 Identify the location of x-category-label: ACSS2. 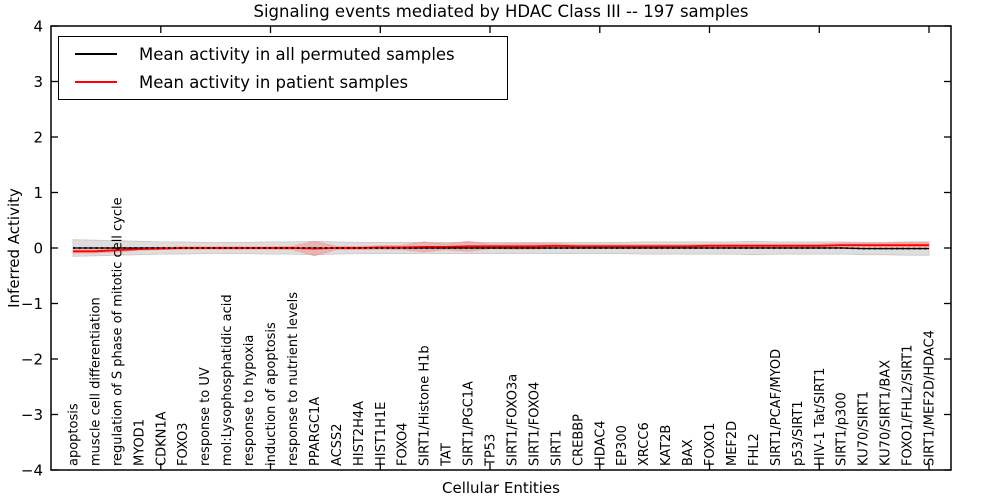
(337, 444).